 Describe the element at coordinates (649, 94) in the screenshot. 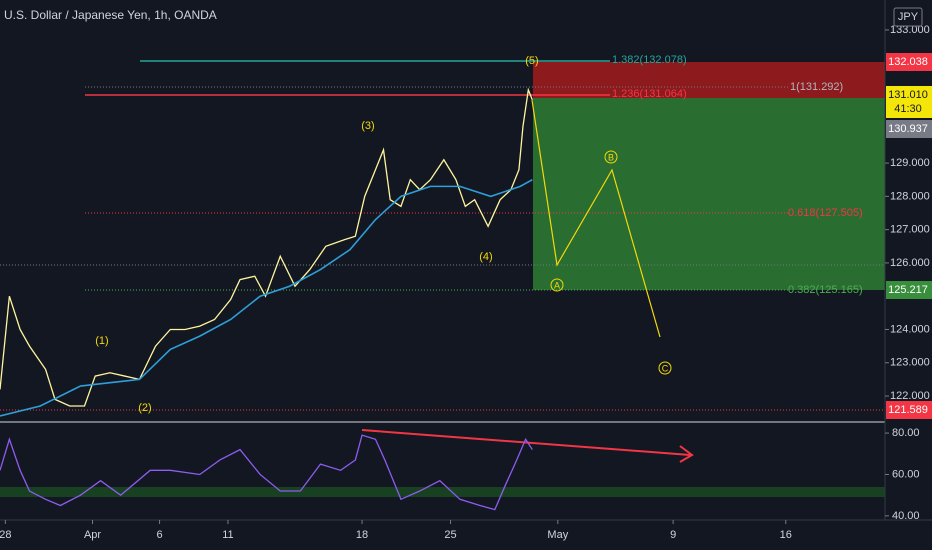

I see `fib-label: 1.236(131.064)` at that location.